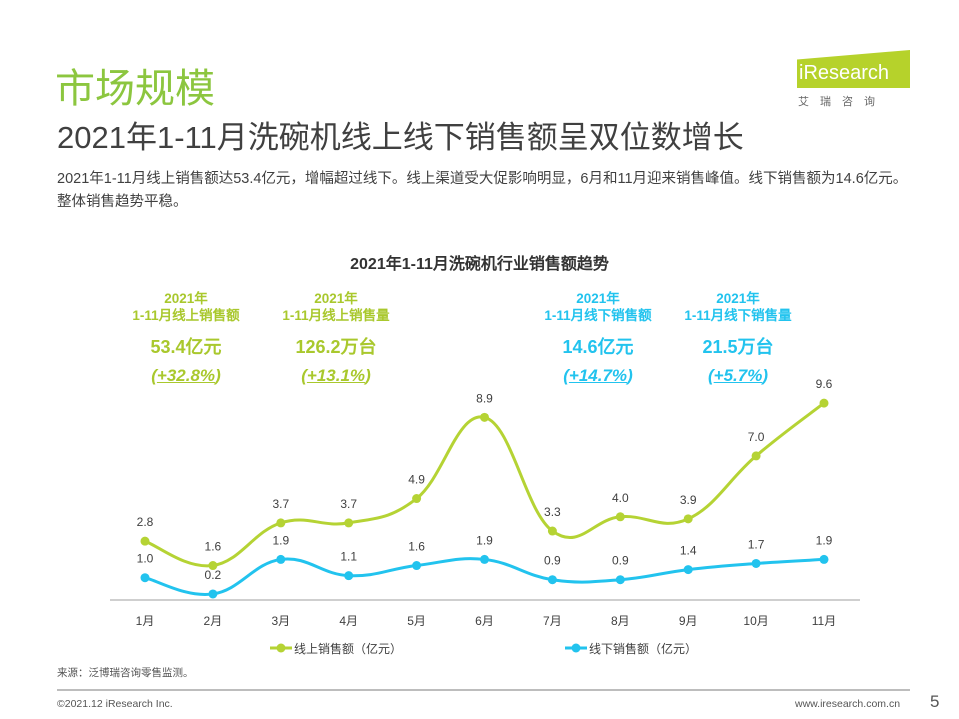 The image size is (959, 719). What do you see at coordinates (824, 384) in the screenshot?
I see `data-label: 9.6` at bounding box center [824, 384].